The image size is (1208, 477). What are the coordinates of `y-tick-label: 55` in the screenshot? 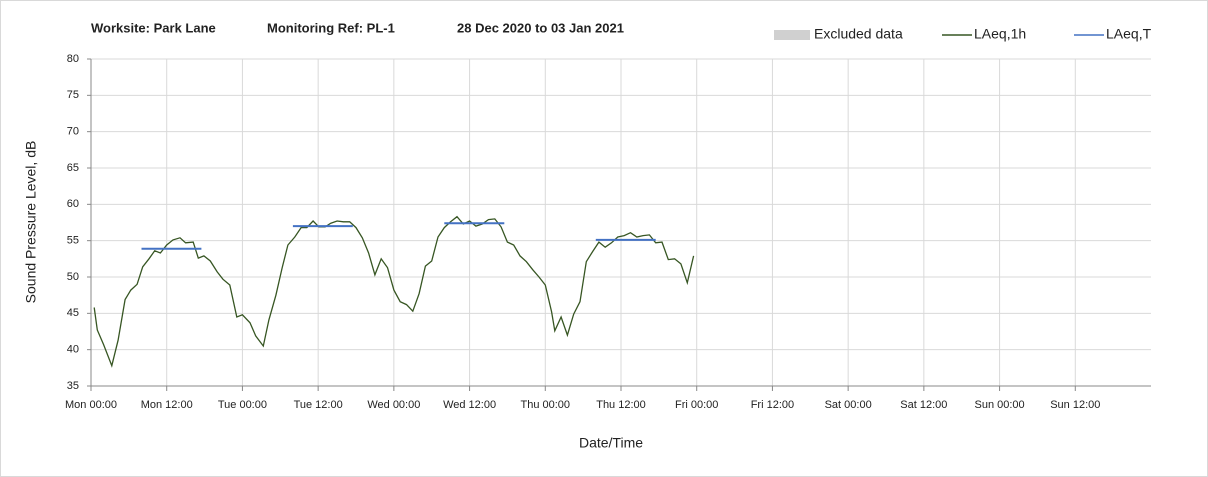 It's located at (73, 241).